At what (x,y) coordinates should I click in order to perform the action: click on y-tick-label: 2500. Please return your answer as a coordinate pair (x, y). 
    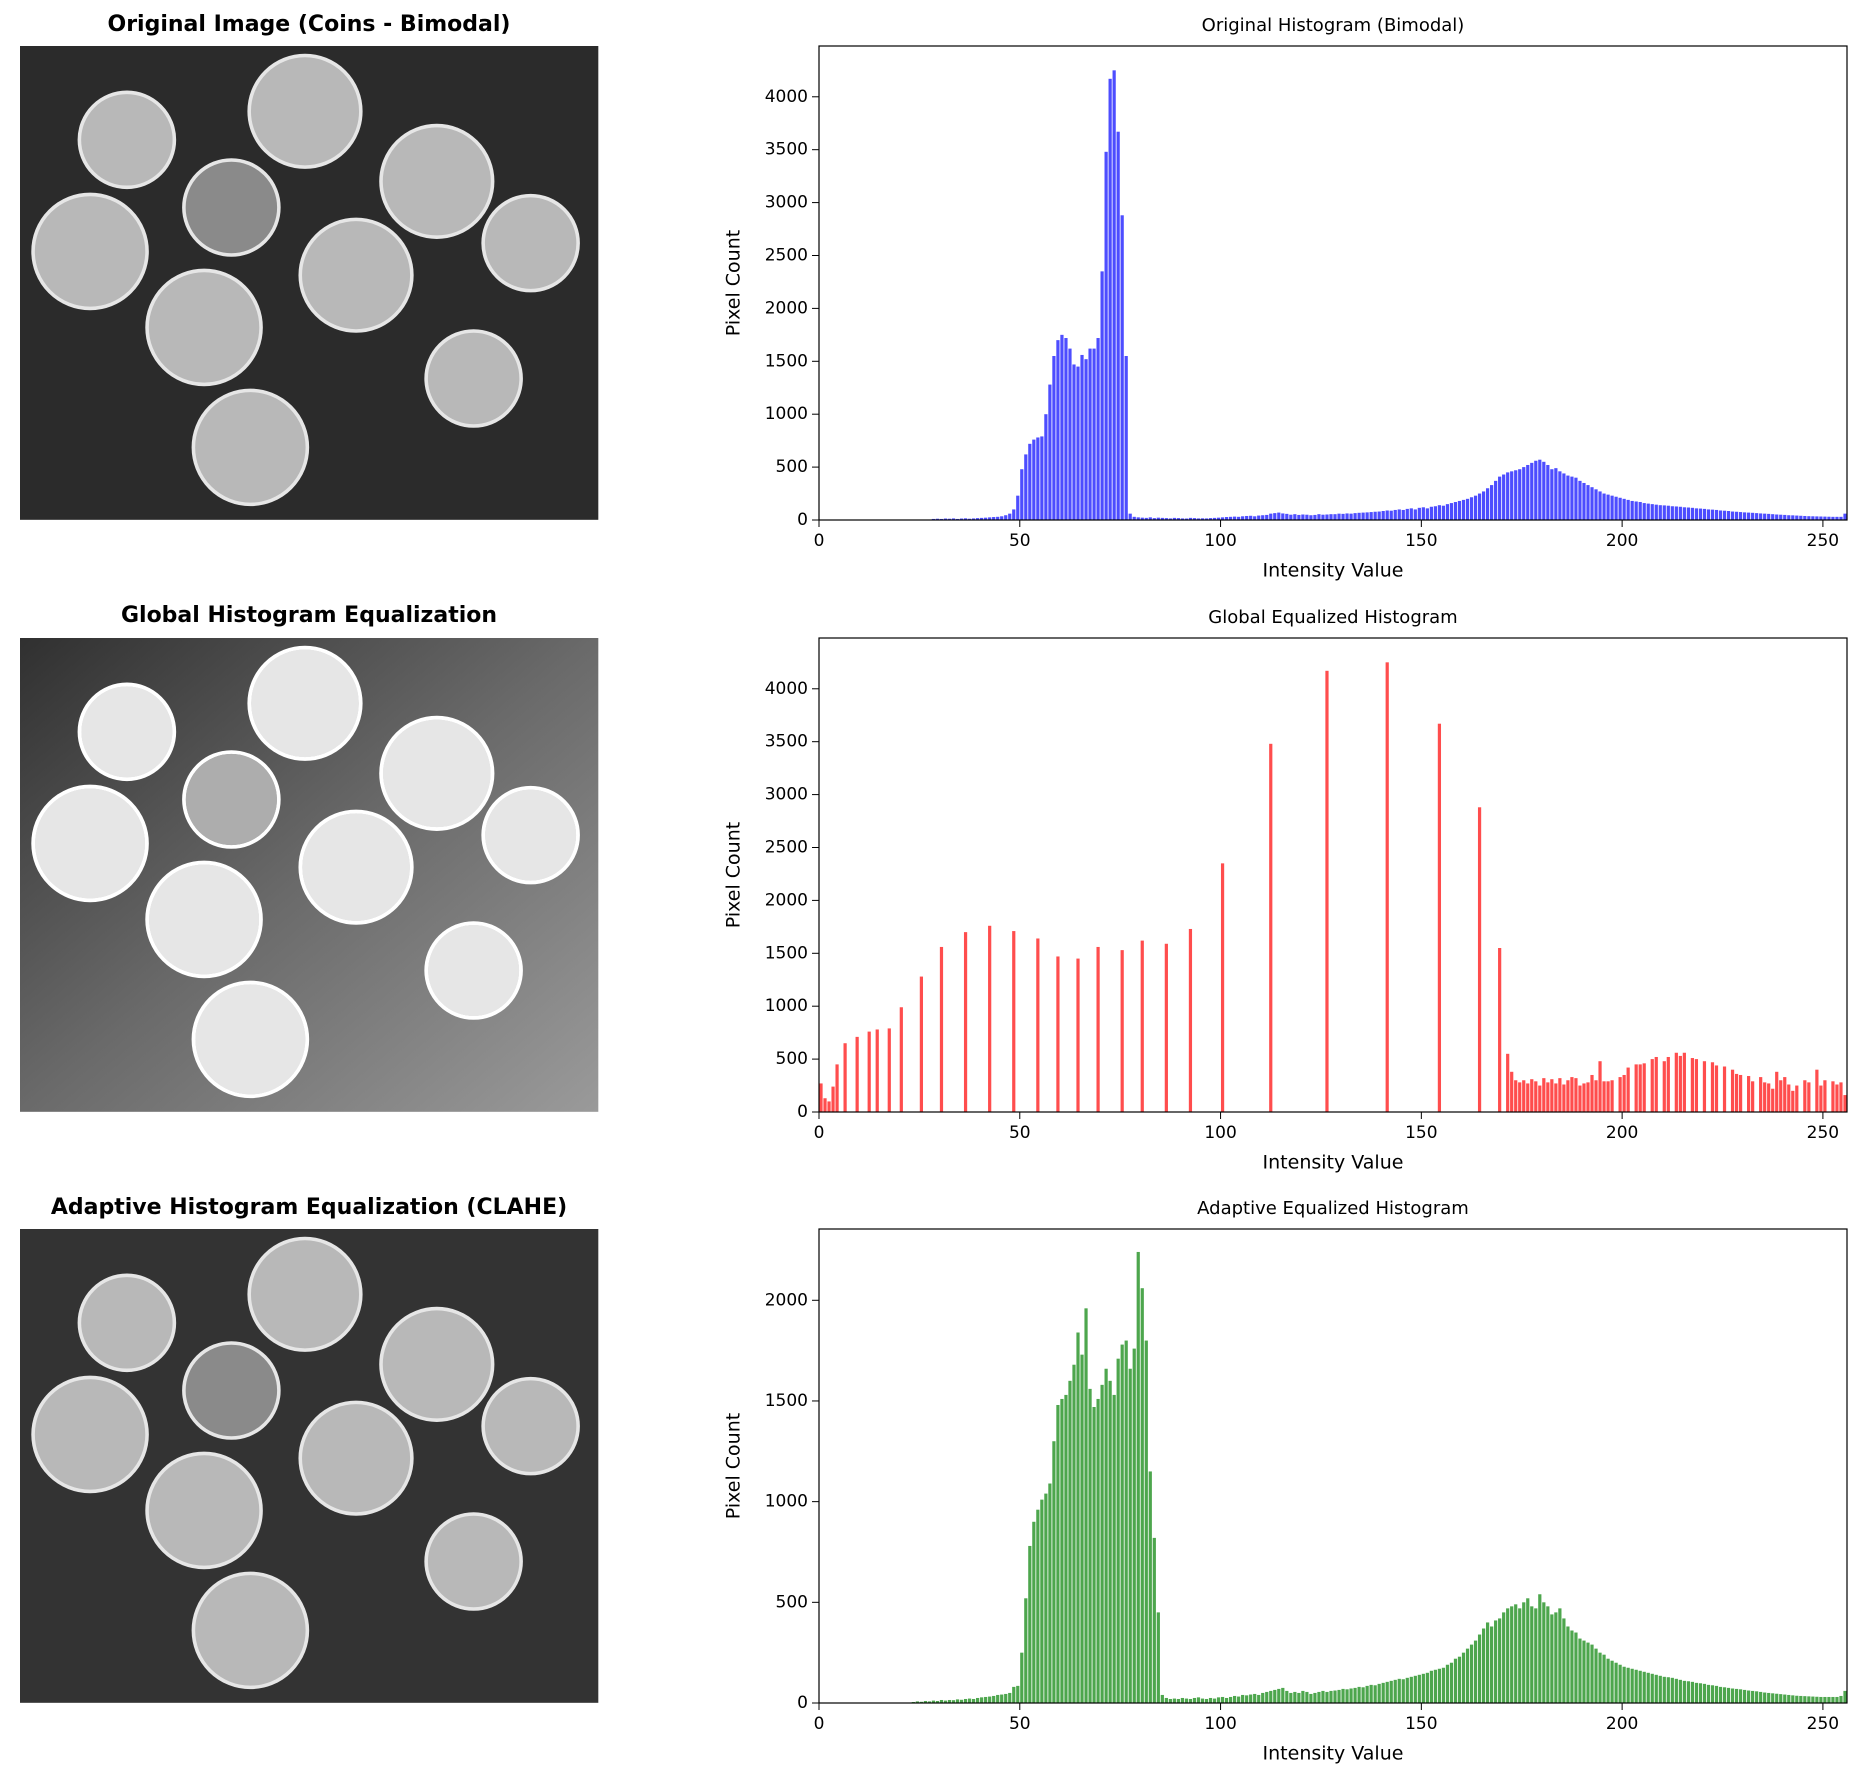
    Looking at the image, I should click on (786, 255).